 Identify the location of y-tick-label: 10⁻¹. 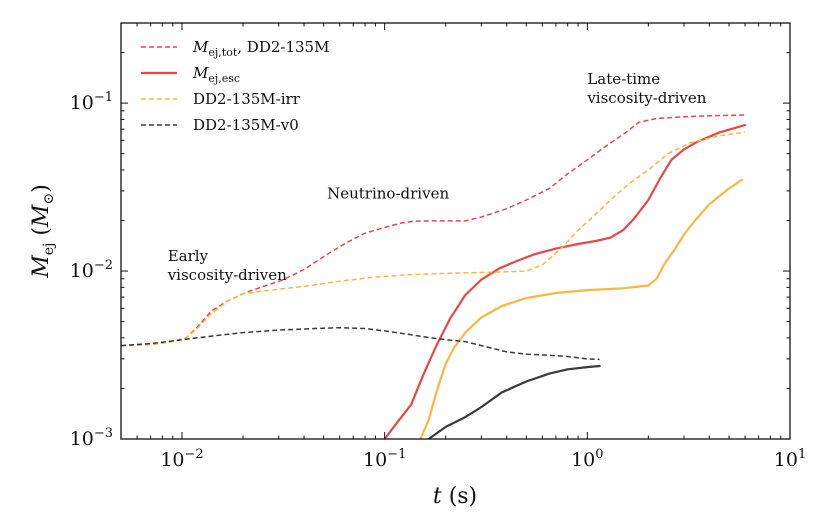
(91, 102).